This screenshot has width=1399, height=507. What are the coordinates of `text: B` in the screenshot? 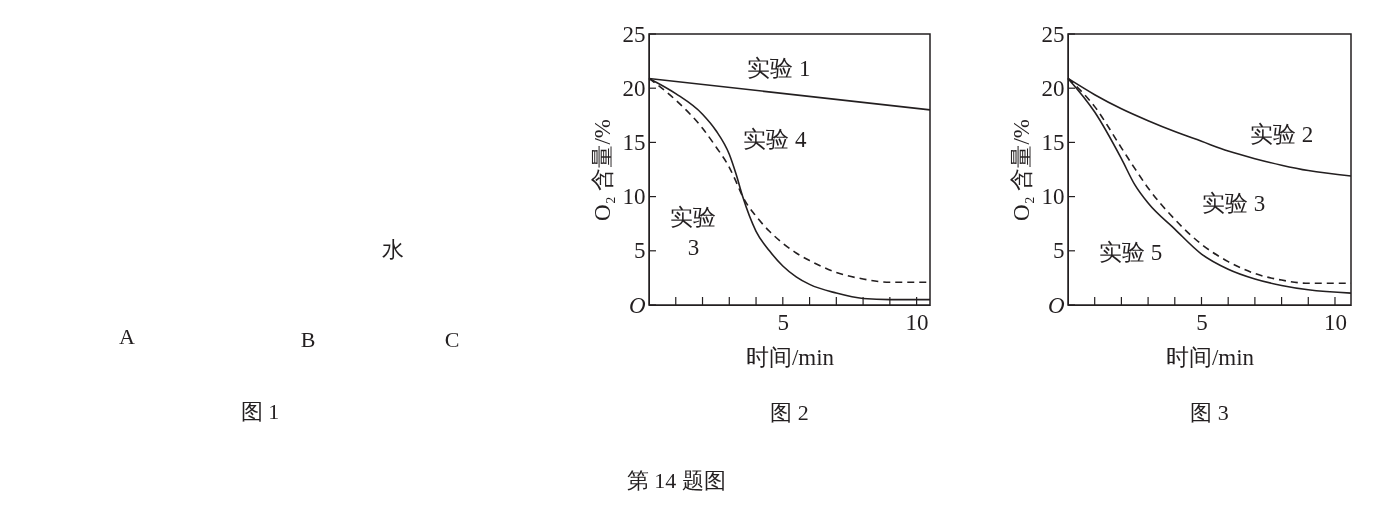 It's located at (308, 339).